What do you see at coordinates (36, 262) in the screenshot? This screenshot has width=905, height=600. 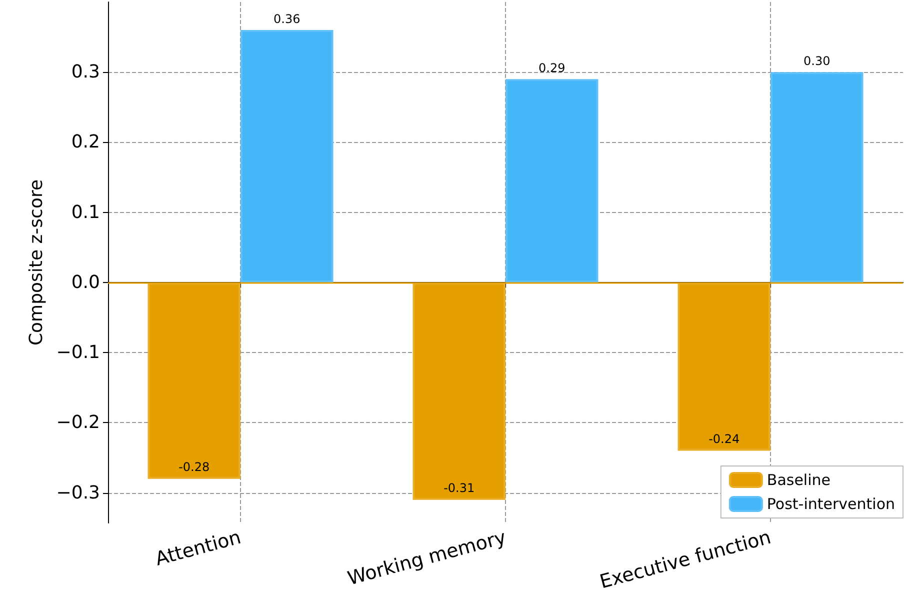 I see `y-axis-title: Composite z-score` at bounding box center [36, 262].